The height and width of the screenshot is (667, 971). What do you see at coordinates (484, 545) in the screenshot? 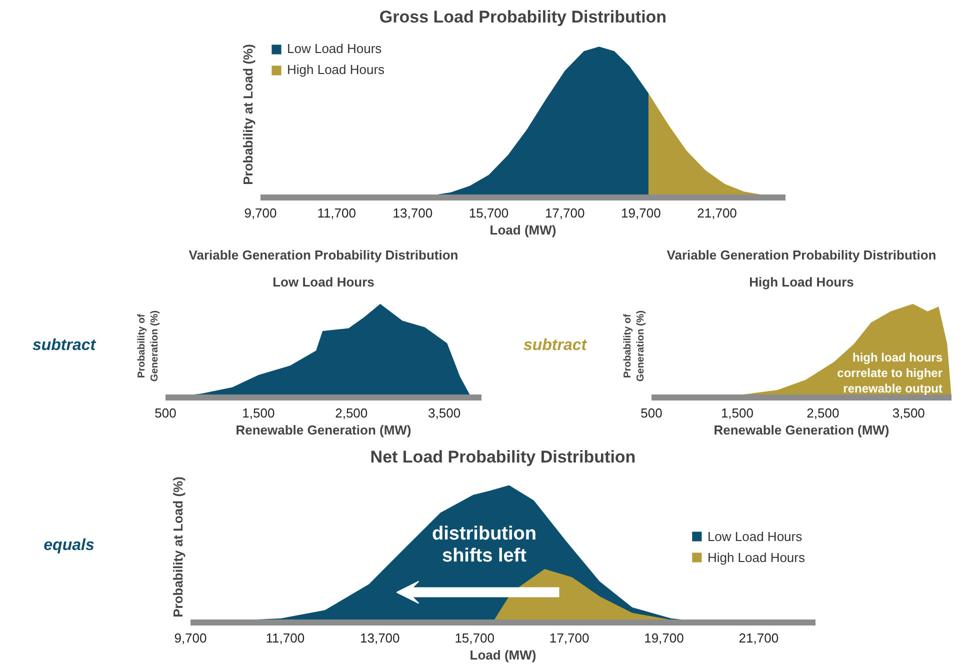
I see `annotation: distribution shifts left` at bounding box center [484, 545].